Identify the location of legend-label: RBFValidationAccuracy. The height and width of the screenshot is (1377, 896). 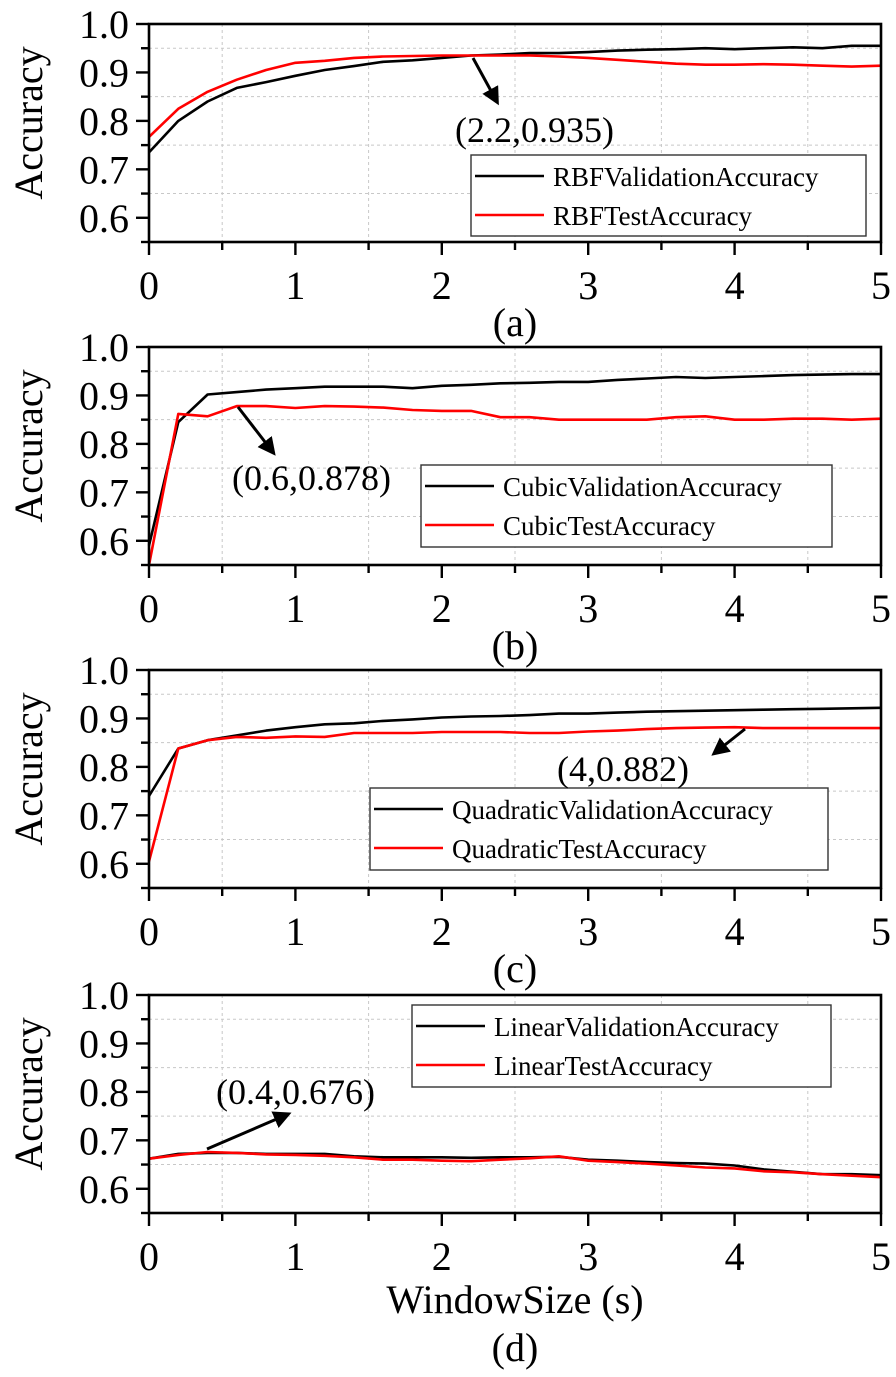
(686, 177).